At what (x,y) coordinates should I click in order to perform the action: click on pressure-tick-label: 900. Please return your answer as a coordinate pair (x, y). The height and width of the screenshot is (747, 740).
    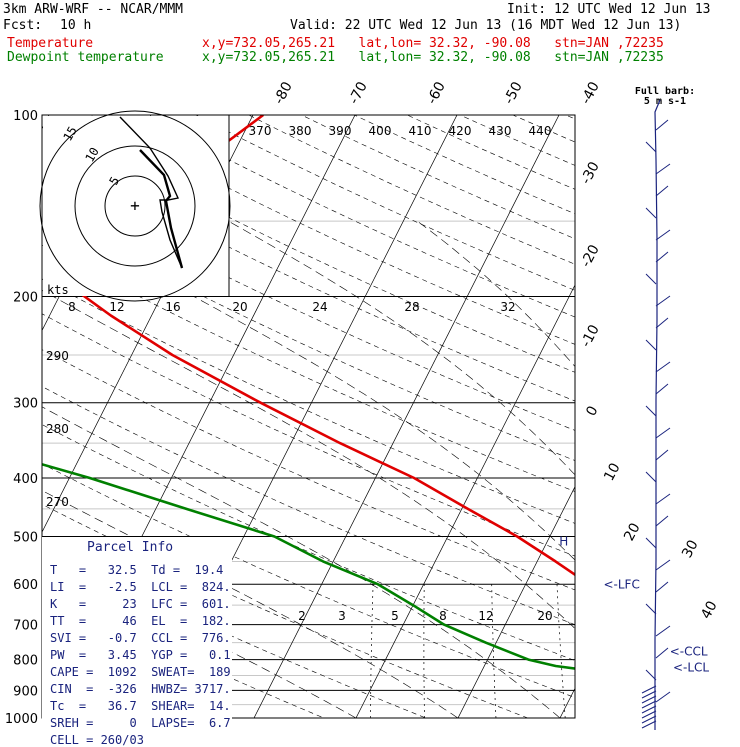
    Looking at the image, I should click on (25, 691).